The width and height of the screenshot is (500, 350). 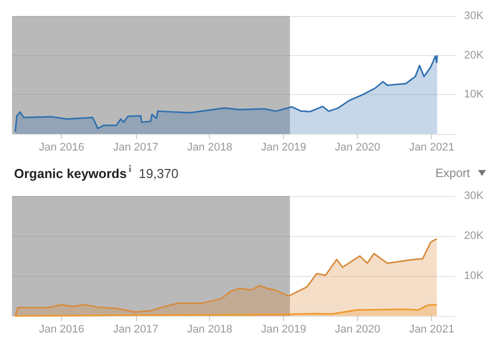 What do you see at coordinates (158, 173) in the screenshot?
I see `chart-subtitle: 19,370` at bounding box center [158, 173].